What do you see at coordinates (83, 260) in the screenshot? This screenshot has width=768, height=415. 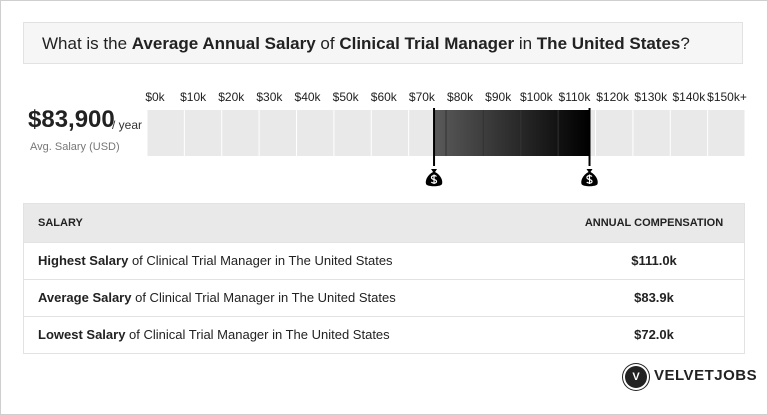 I see `row-label-bold: Highest Salary` at bounding box center [83, 260].